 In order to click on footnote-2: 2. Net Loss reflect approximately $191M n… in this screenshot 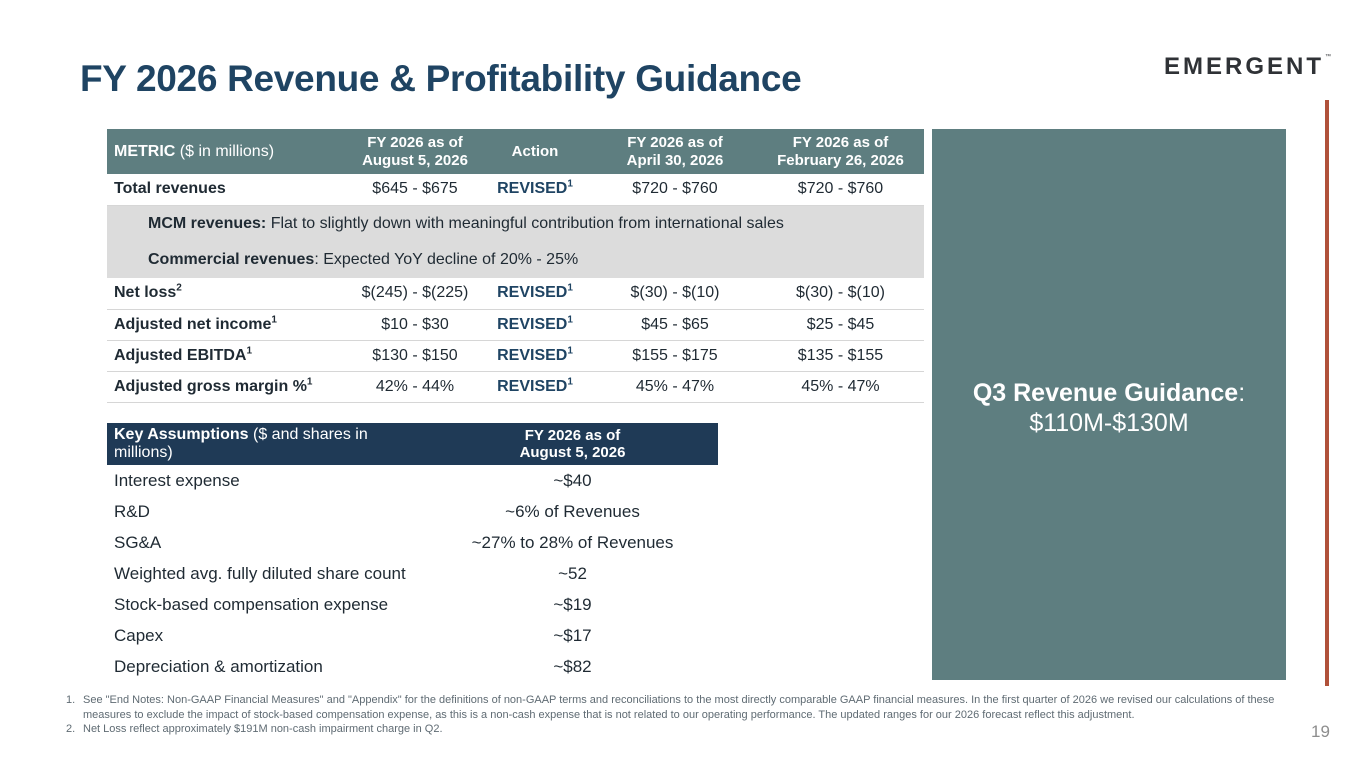, I will do `click(254, 729)`.